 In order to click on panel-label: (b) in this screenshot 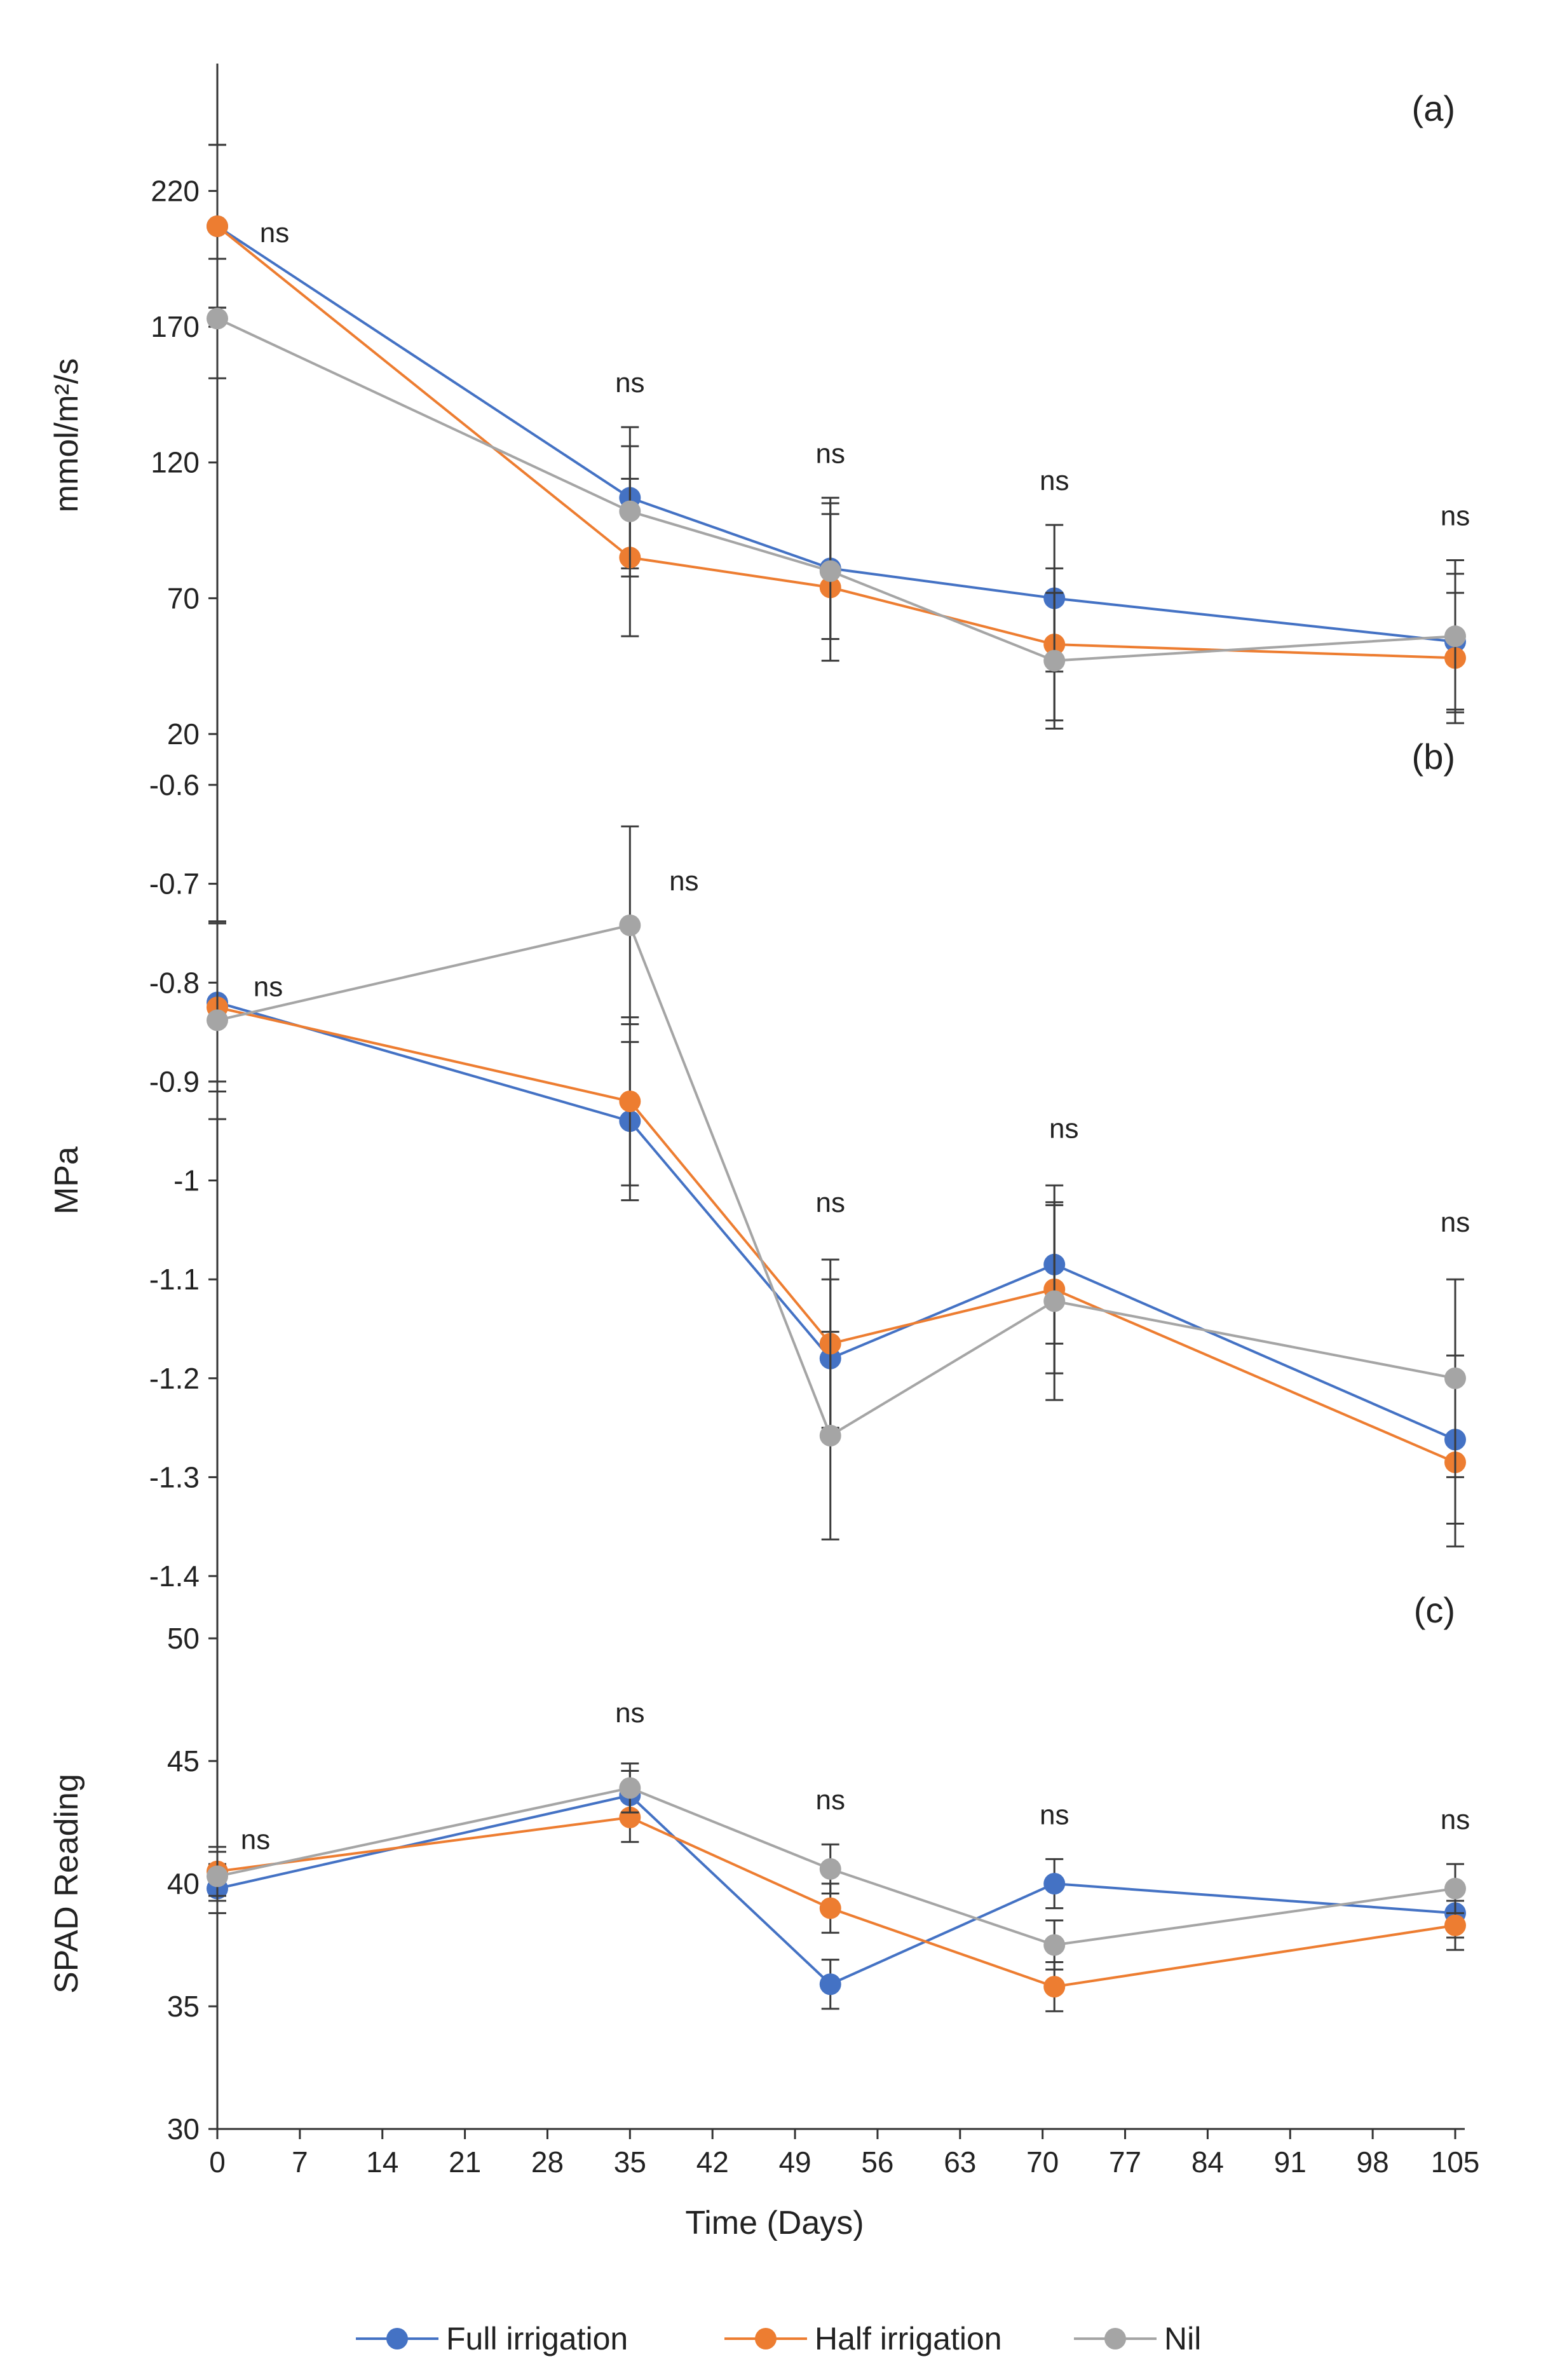, I will do `click(1433, 757)`.